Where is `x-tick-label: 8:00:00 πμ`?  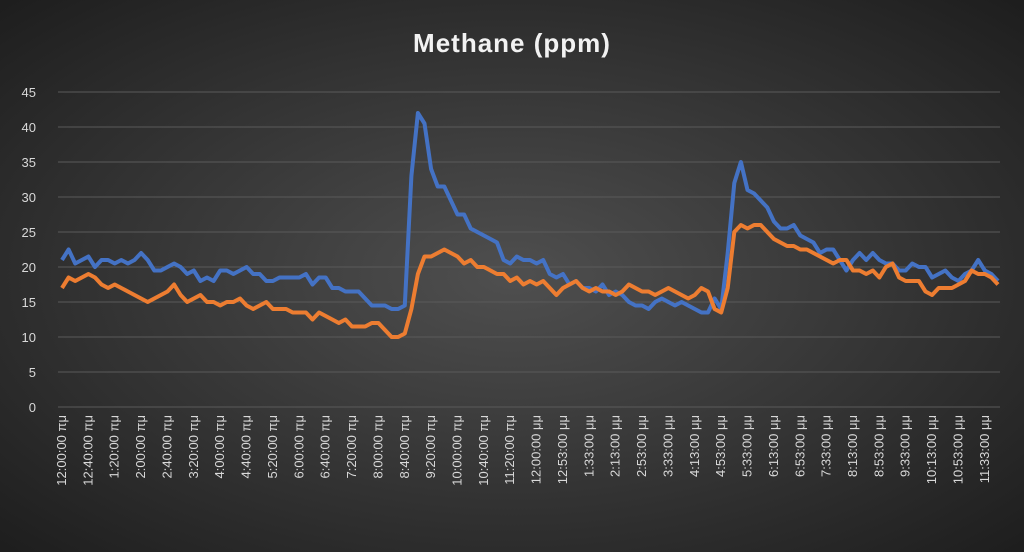
x-tick-label: 8:00:00 πμ is located at coordinates (377, 446).